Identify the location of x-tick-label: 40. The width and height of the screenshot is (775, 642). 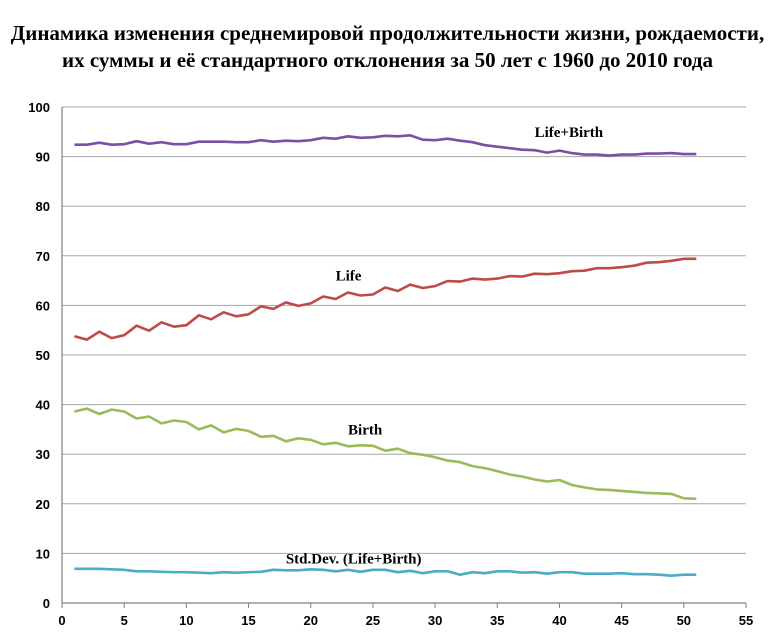
(559, 620).